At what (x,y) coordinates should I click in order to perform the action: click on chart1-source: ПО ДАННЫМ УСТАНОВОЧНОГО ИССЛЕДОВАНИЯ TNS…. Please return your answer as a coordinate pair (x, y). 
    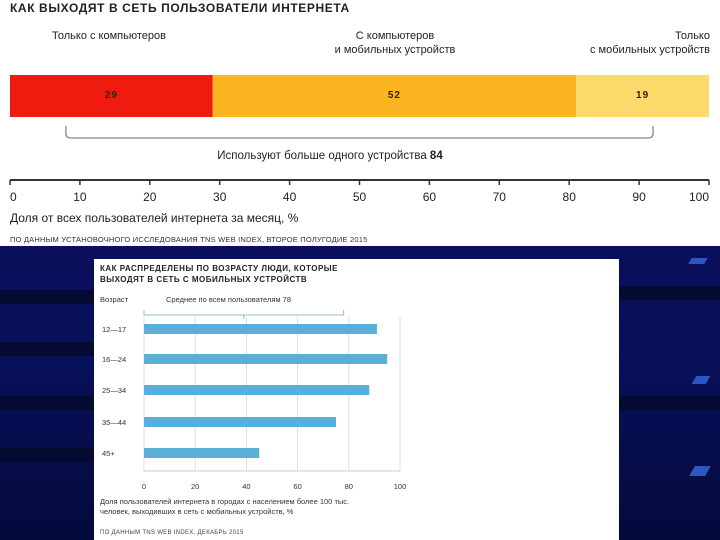
    Looking at the image, I should click on (189, 239).